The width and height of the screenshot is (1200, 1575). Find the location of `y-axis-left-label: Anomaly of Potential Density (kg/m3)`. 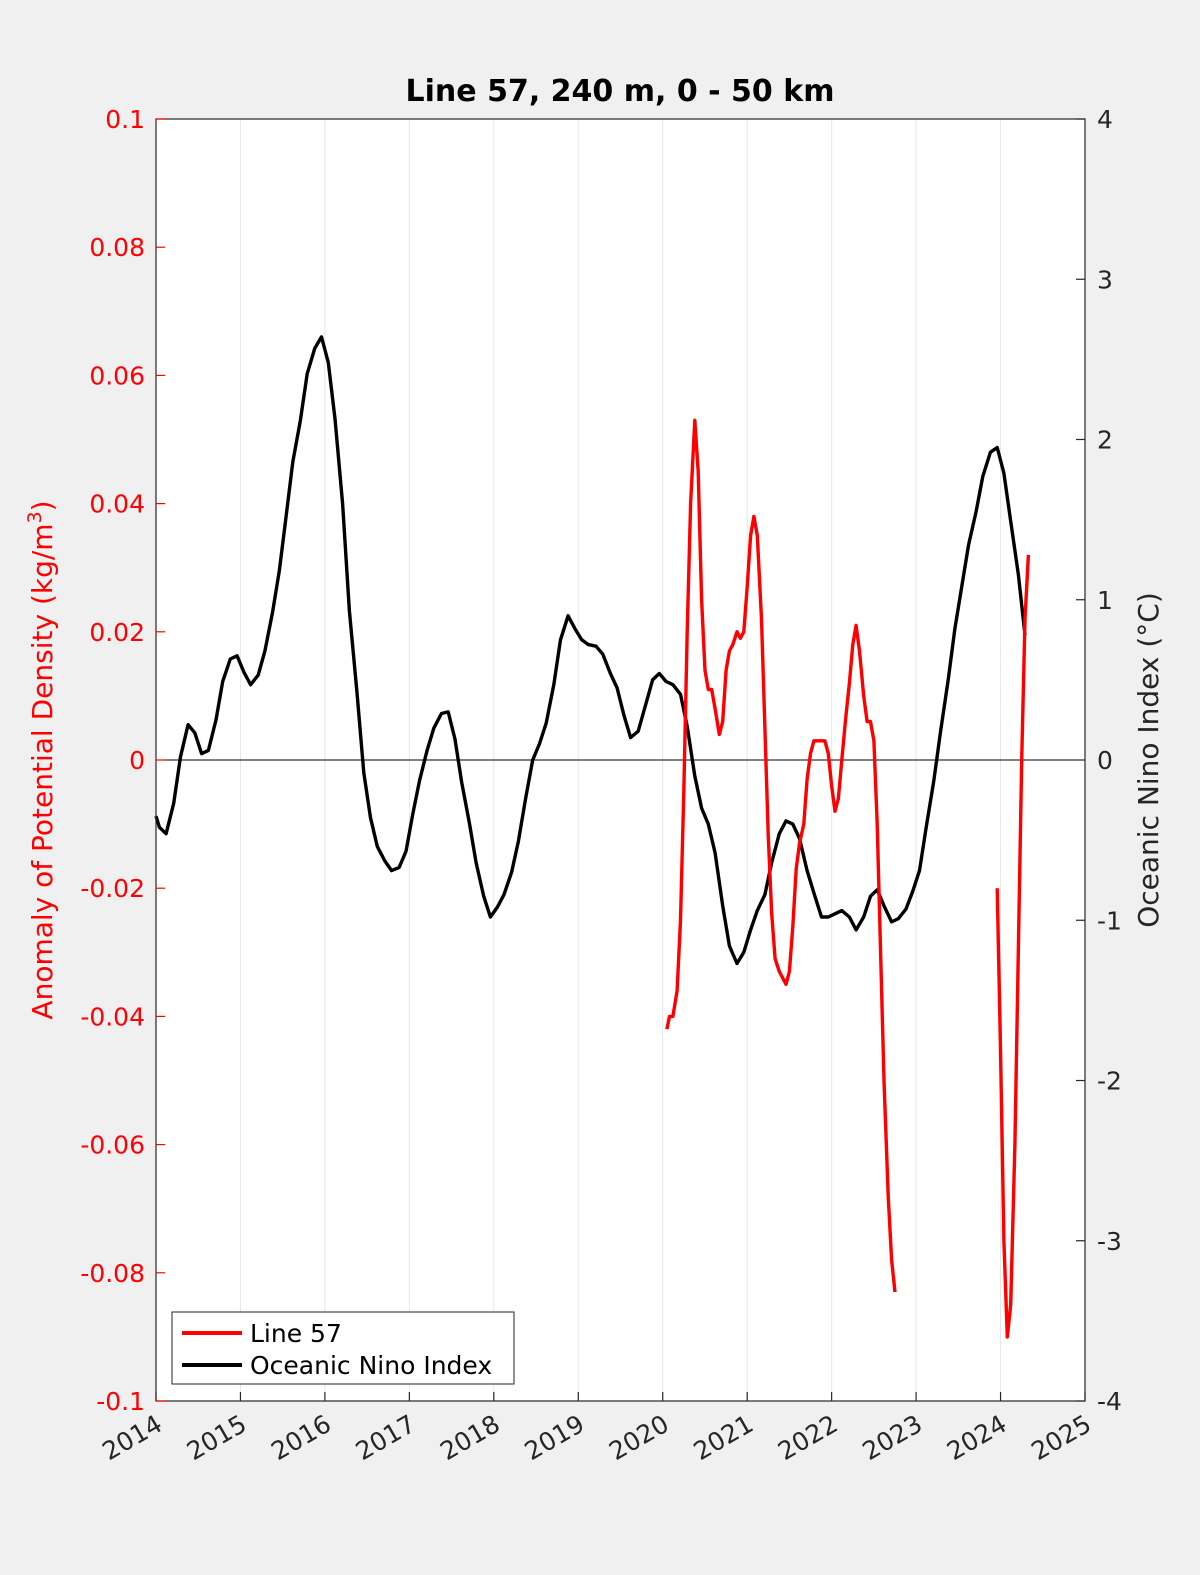

y-axis-left-label: Anomaly of Potential Density (kg/m3) is located at coordinates (41, 759).